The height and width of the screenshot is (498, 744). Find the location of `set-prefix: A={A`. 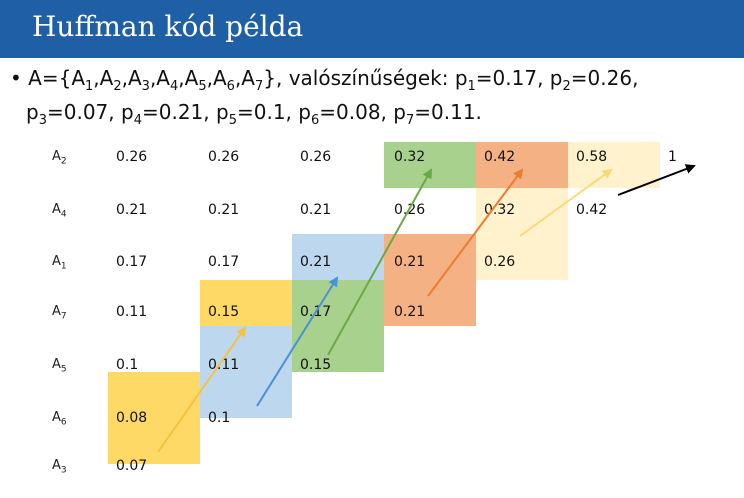

set-prefix: A={A is located at coordinates (57, 78).